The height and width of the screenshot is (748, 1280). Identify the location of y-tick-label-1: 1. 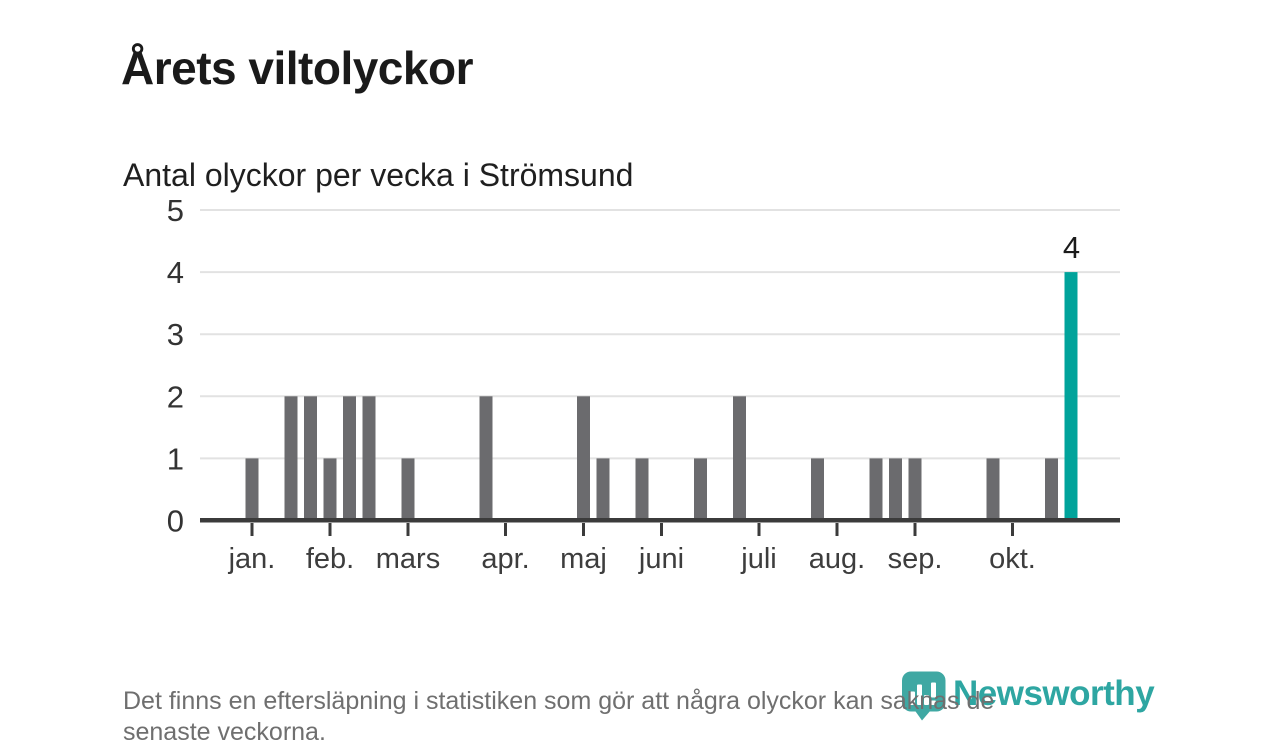
(175, 458).